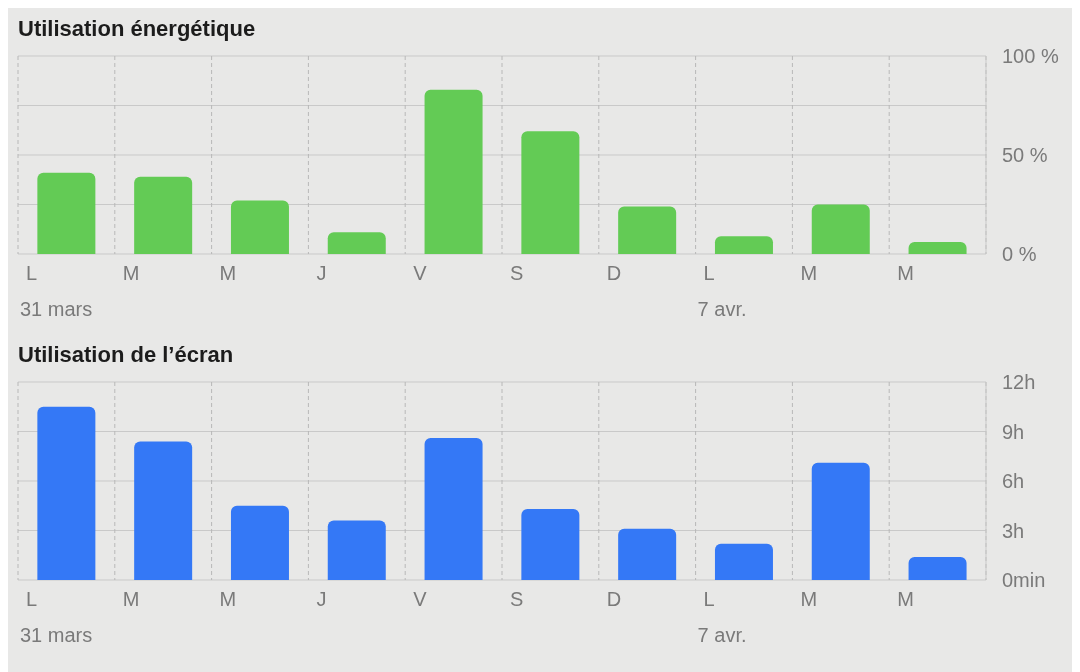 This screenshot has height=672, width=1080. I want to click on y-tick-label: 50 %, so click(1025, 155).